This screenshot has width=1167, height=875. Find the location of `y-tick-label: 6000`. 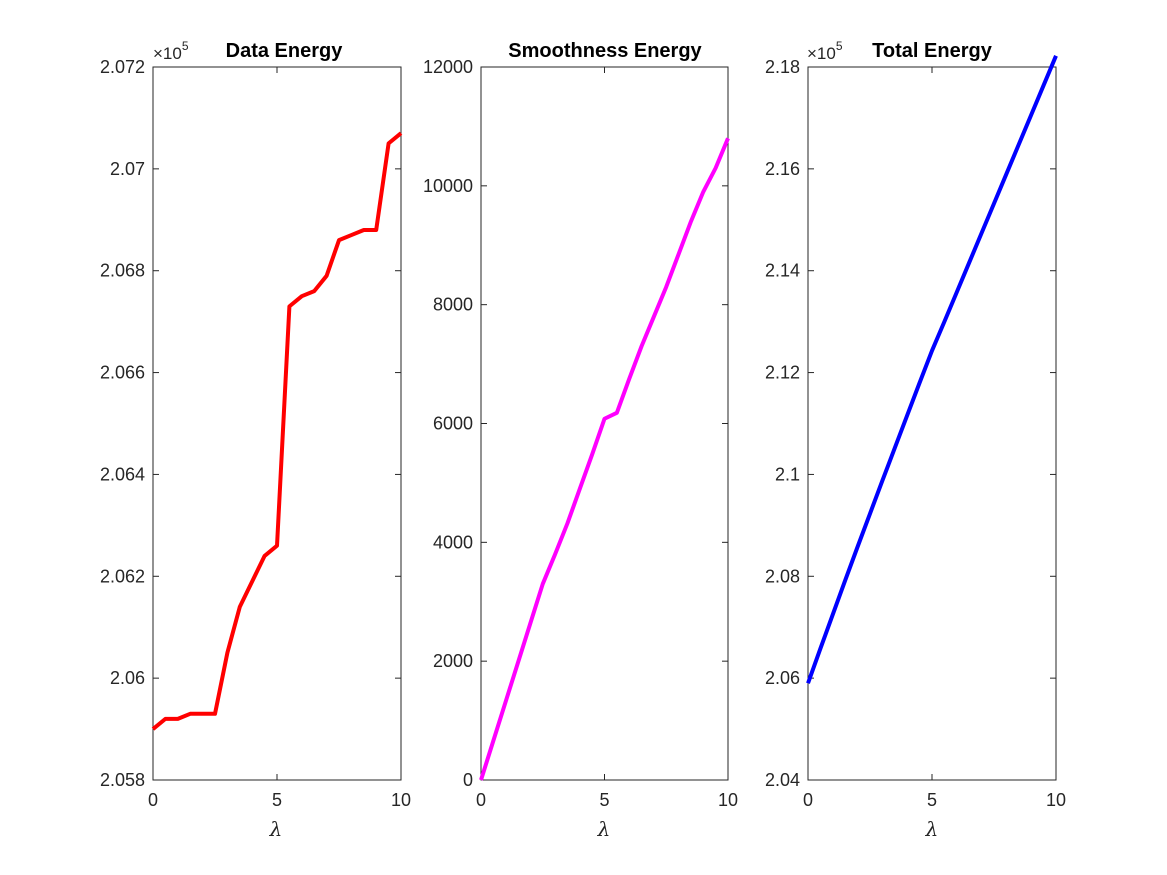

y-tick-label: 6000 is located at coordinates (453, 424).